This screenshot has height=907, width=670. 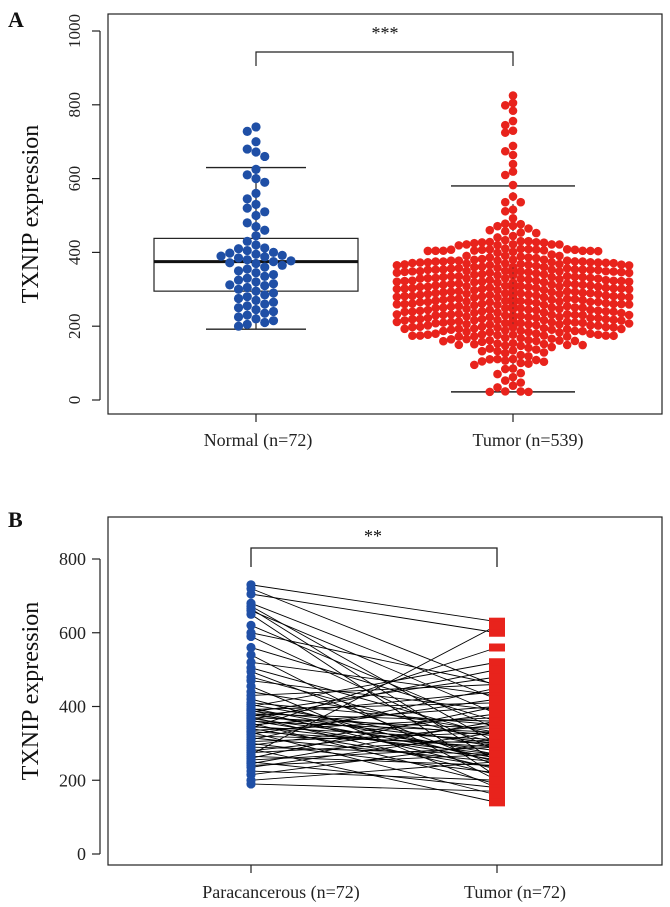 I want to click on bracket, so click(x=384, y=58).